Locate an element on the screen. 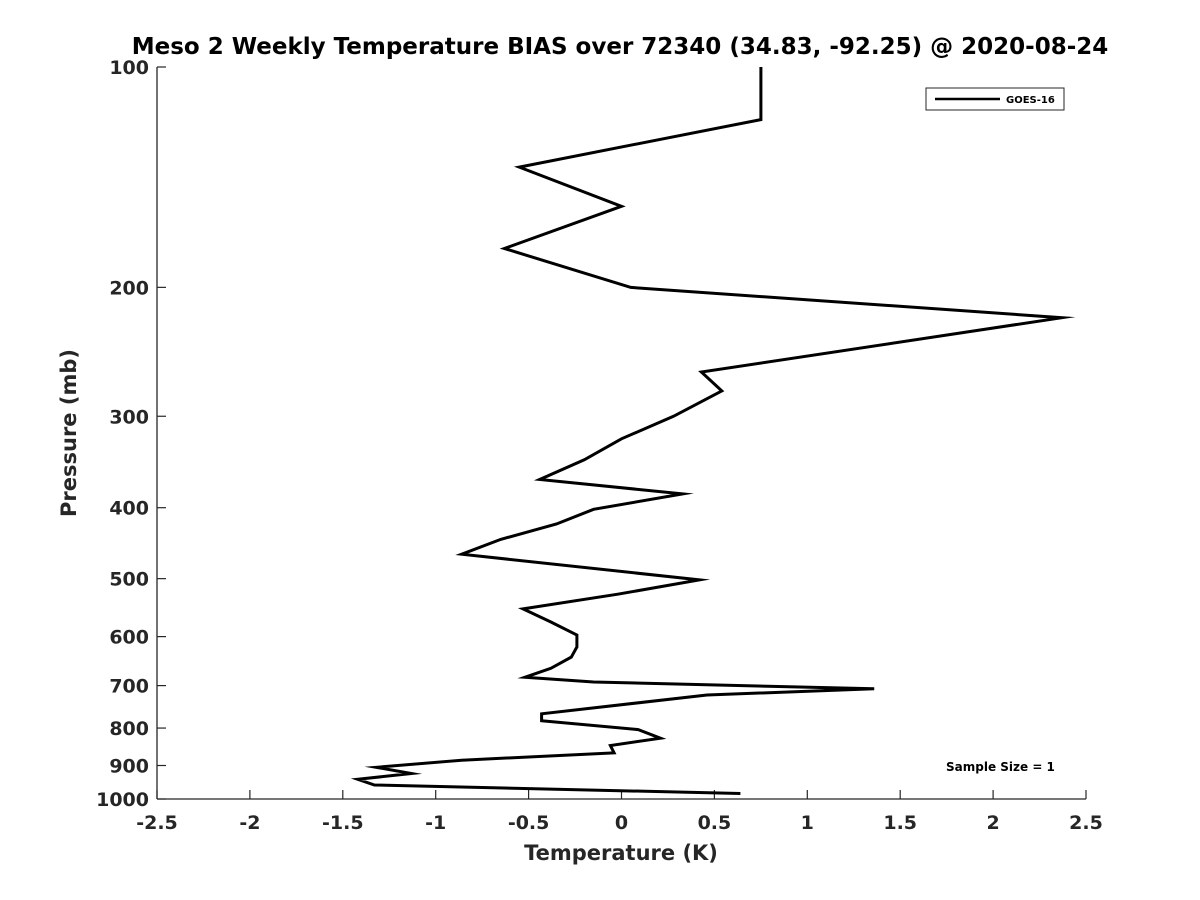  y-tick-label: 100 is located at coordinates (129, 68).